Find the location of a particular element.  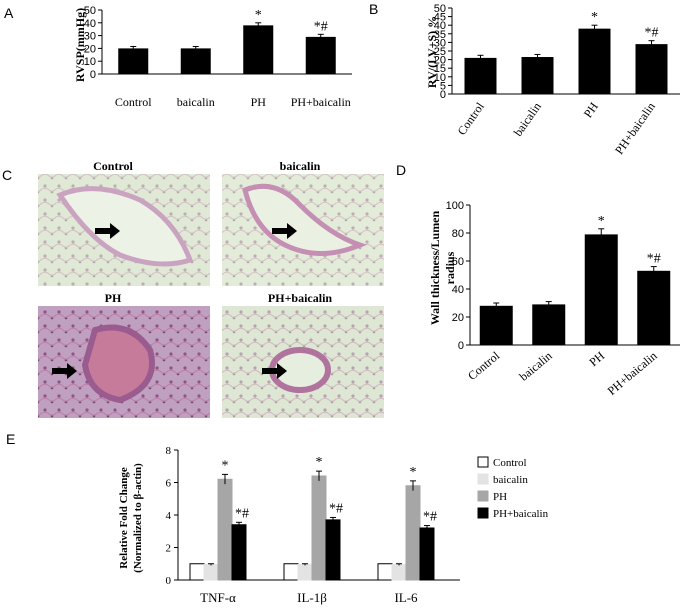

chart-a-bars is located at coordinates (227, 48).